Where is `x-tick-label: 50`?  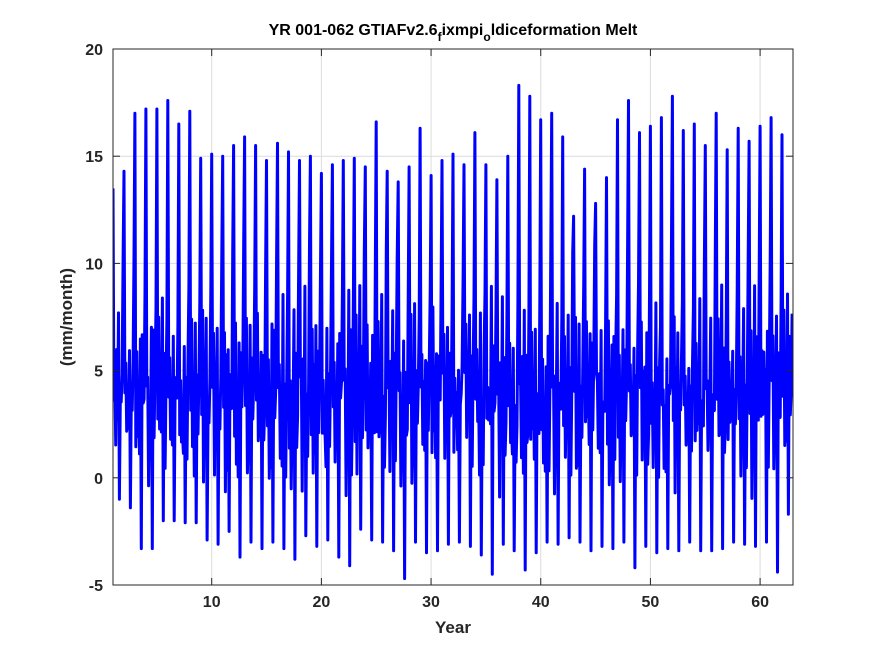
x-tick-label: 50 is located at coordinates (651, 602).